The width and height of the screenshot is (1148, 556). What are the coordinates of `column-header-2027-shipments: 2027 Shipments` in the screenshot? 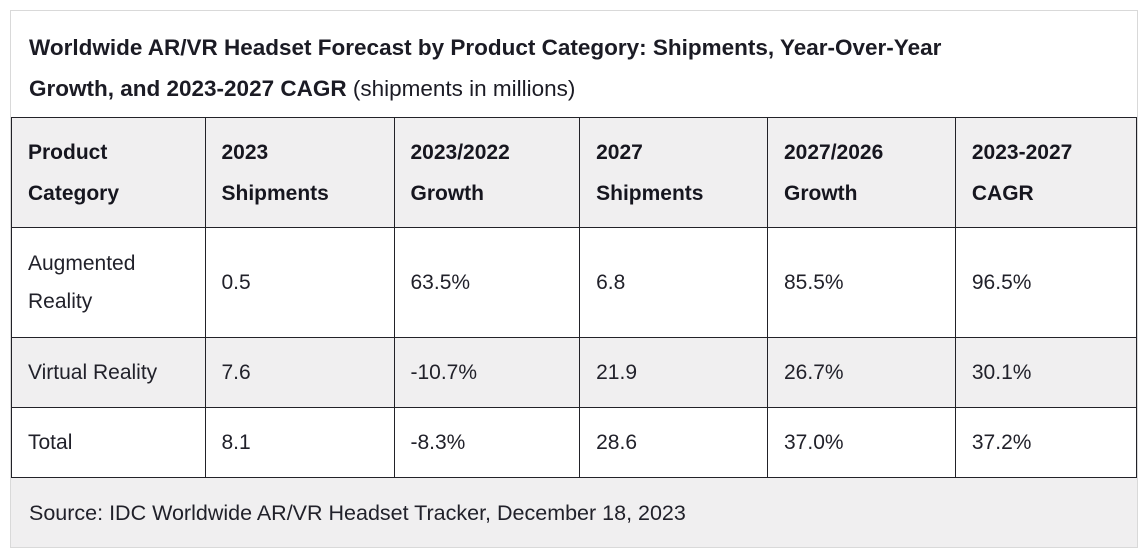 It's located at (673, 172).